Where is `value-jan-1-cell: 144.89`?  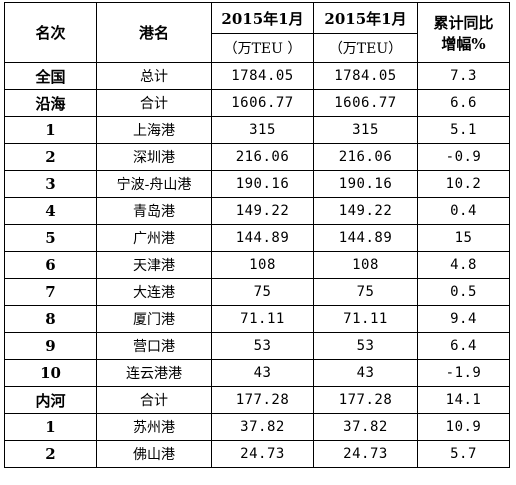
value-jan-1-cell: 144.89 is located at coordinates (262, 238).